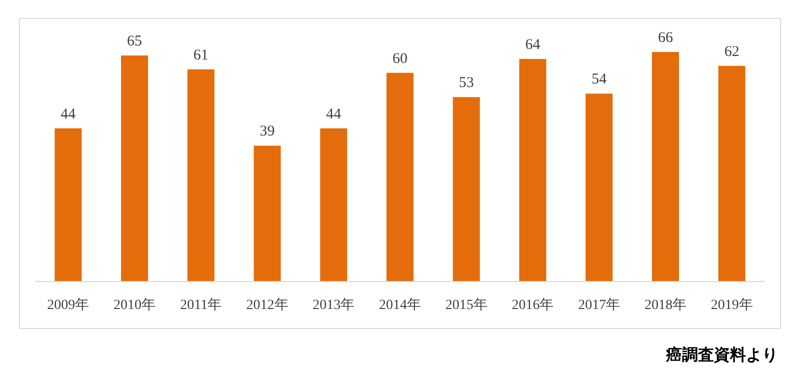 This screenshot has height=374, width=800. What do you see at coordinates (533, 44) in the screenshot?
I see `data-label: 64` at bounding box center [533, 44].